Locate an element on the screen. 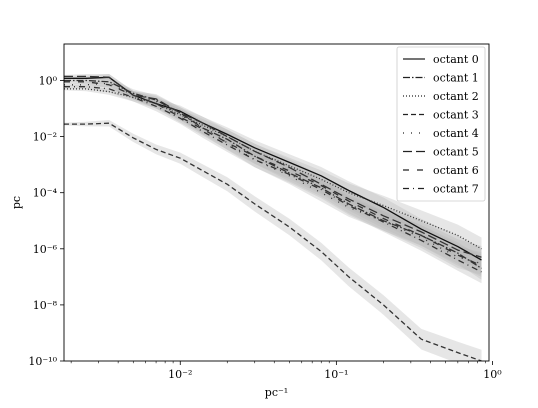 Image resolution: width=538 pixels, height=408 pixels. legend-label-octant-4: octant 4 is located at coordinates (456, 133).